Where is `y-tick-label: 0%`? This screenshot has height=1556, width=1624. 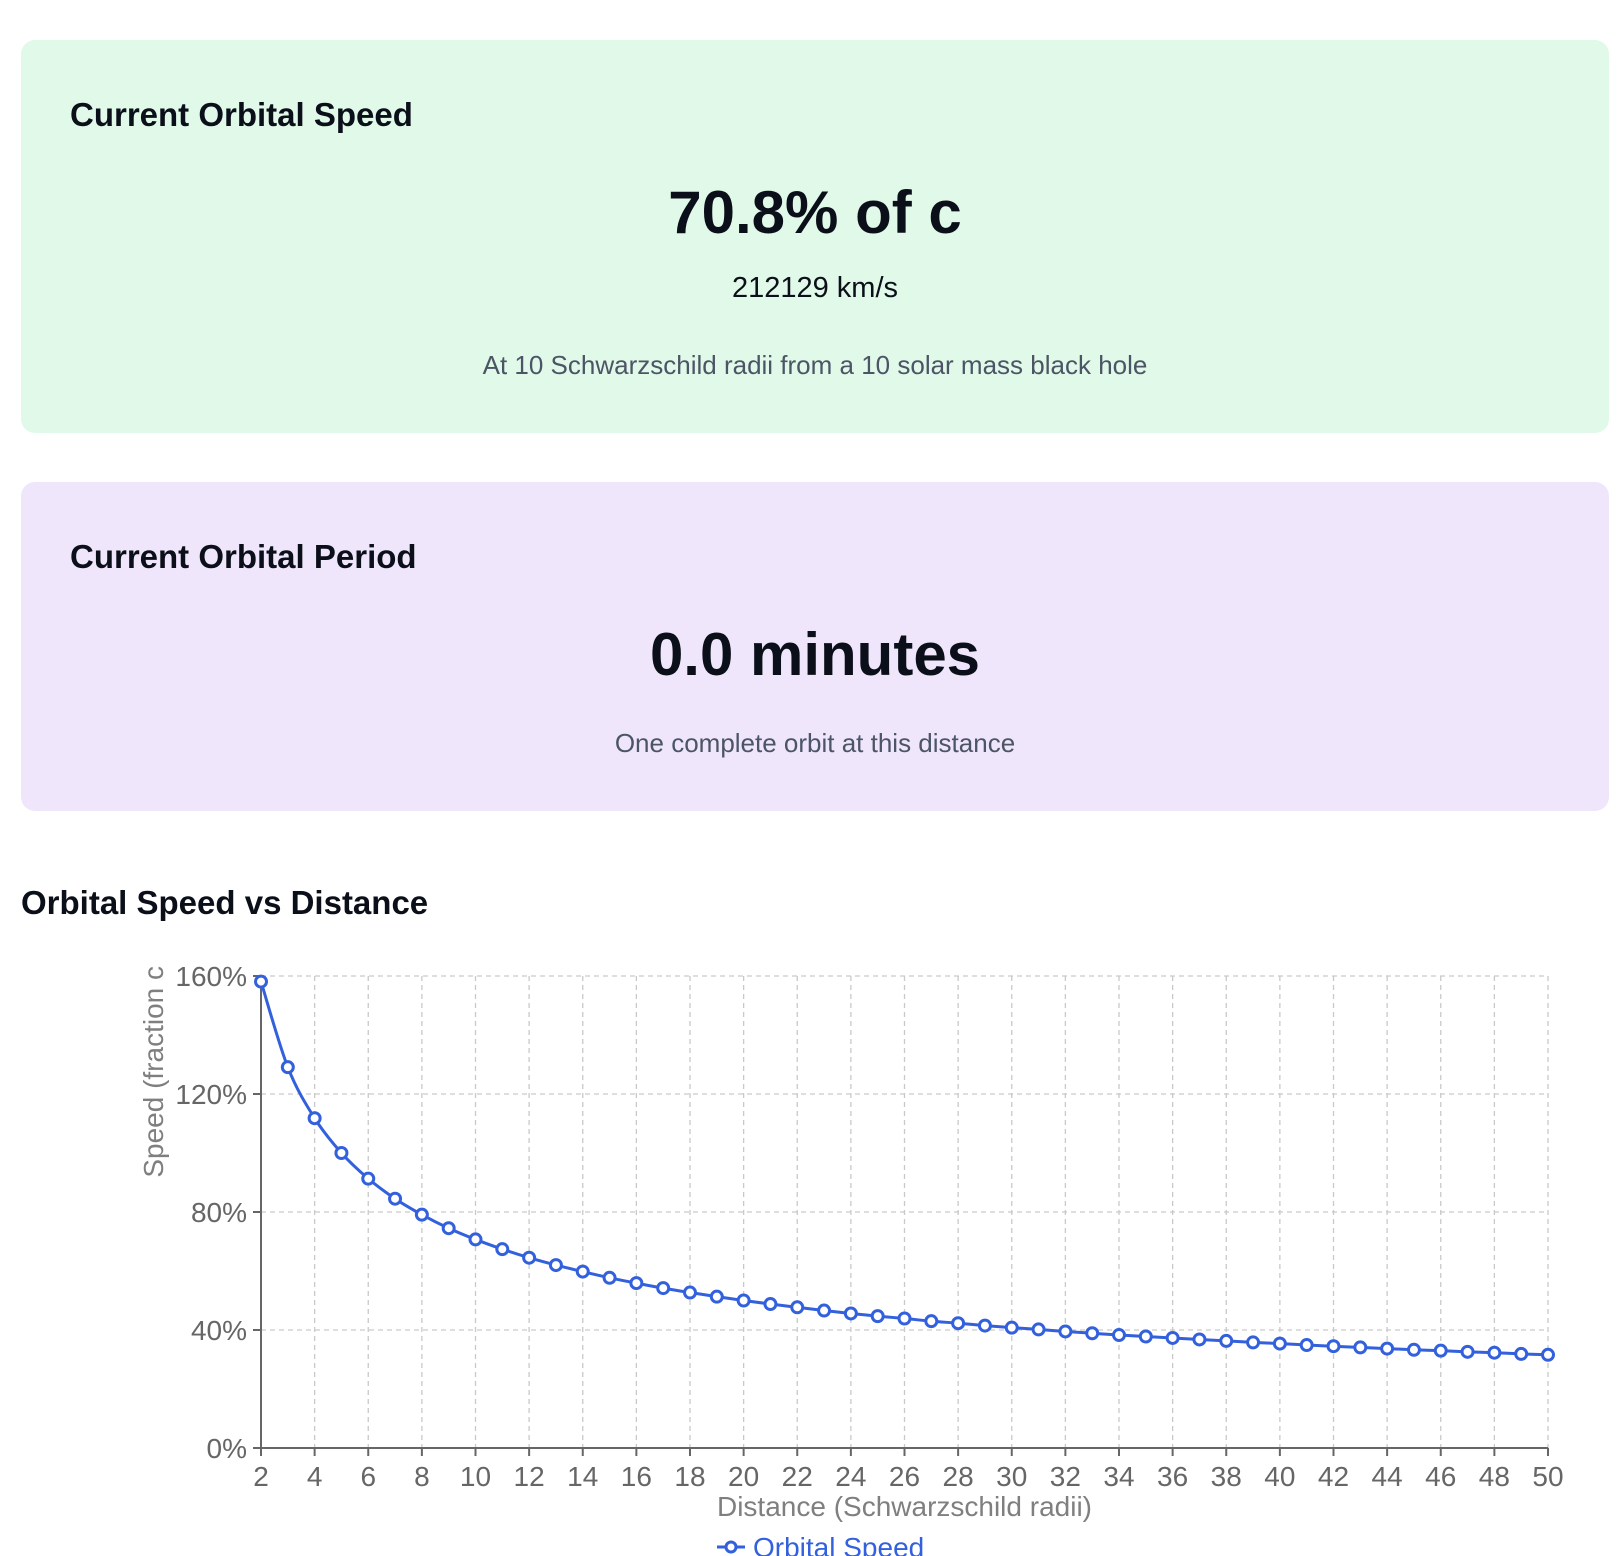 y-tick-label: 0% is located at coordinates (227, 1448).